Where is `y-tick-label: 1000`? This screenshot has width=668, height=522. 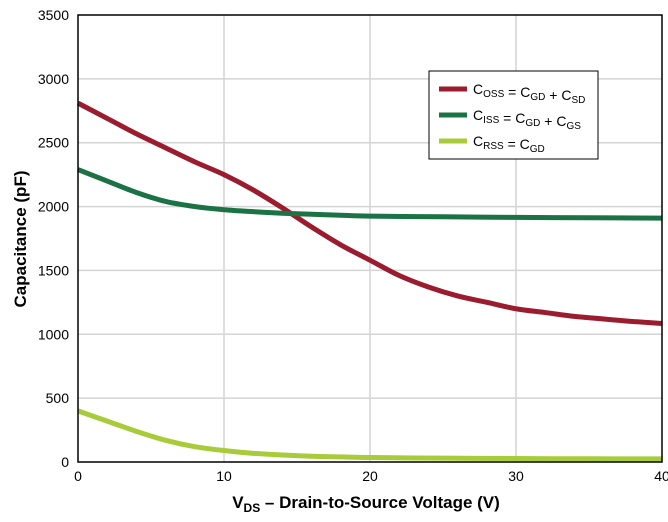 y-tick-label: 1000 is located at coordinates (53, 334).